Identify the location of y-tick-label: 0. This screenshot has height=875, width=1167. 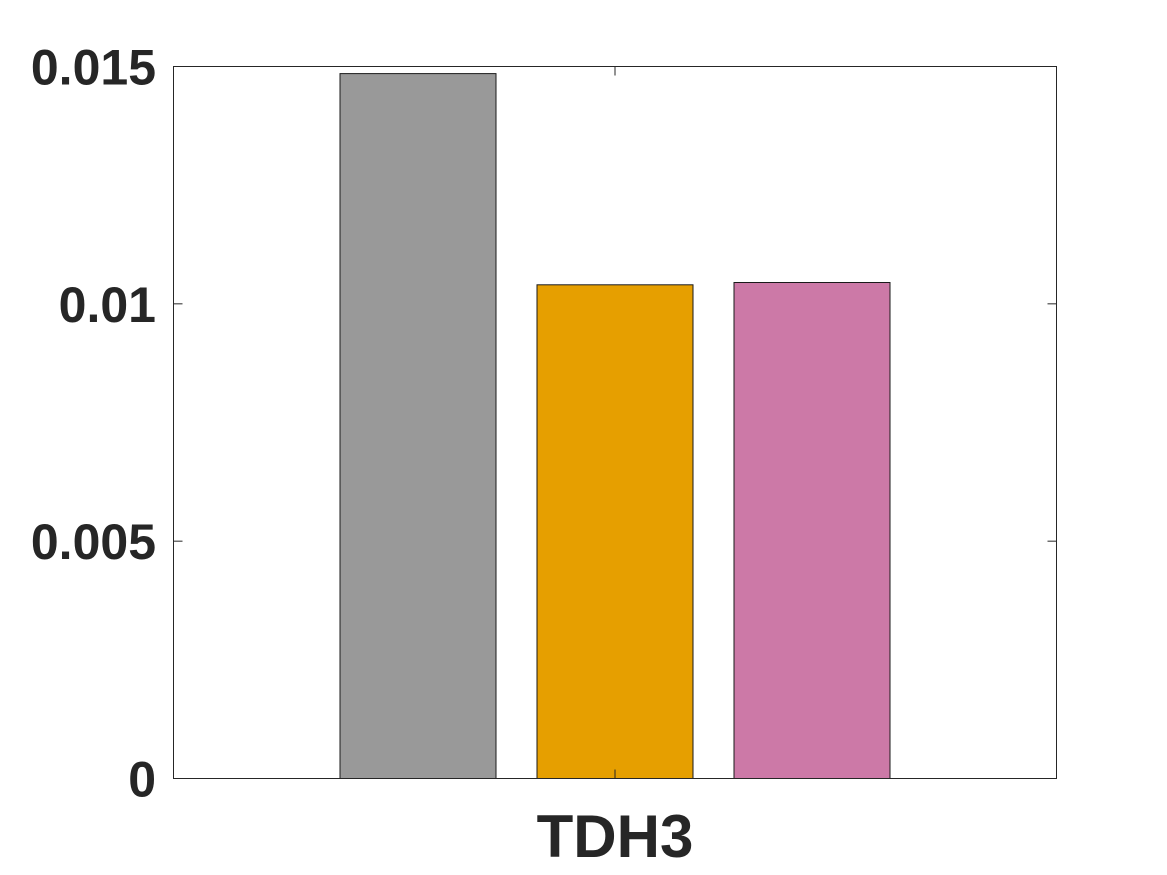
(142, 780).